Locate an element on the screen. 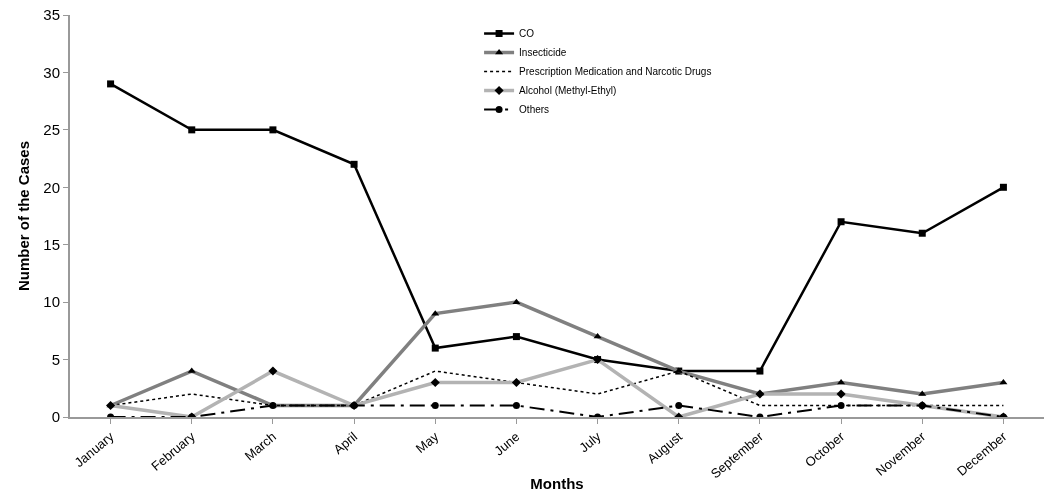 Image resolution: width=1064 pixels, height=492 pixels. x-tick-label: June is located at coordinates (507, 443).